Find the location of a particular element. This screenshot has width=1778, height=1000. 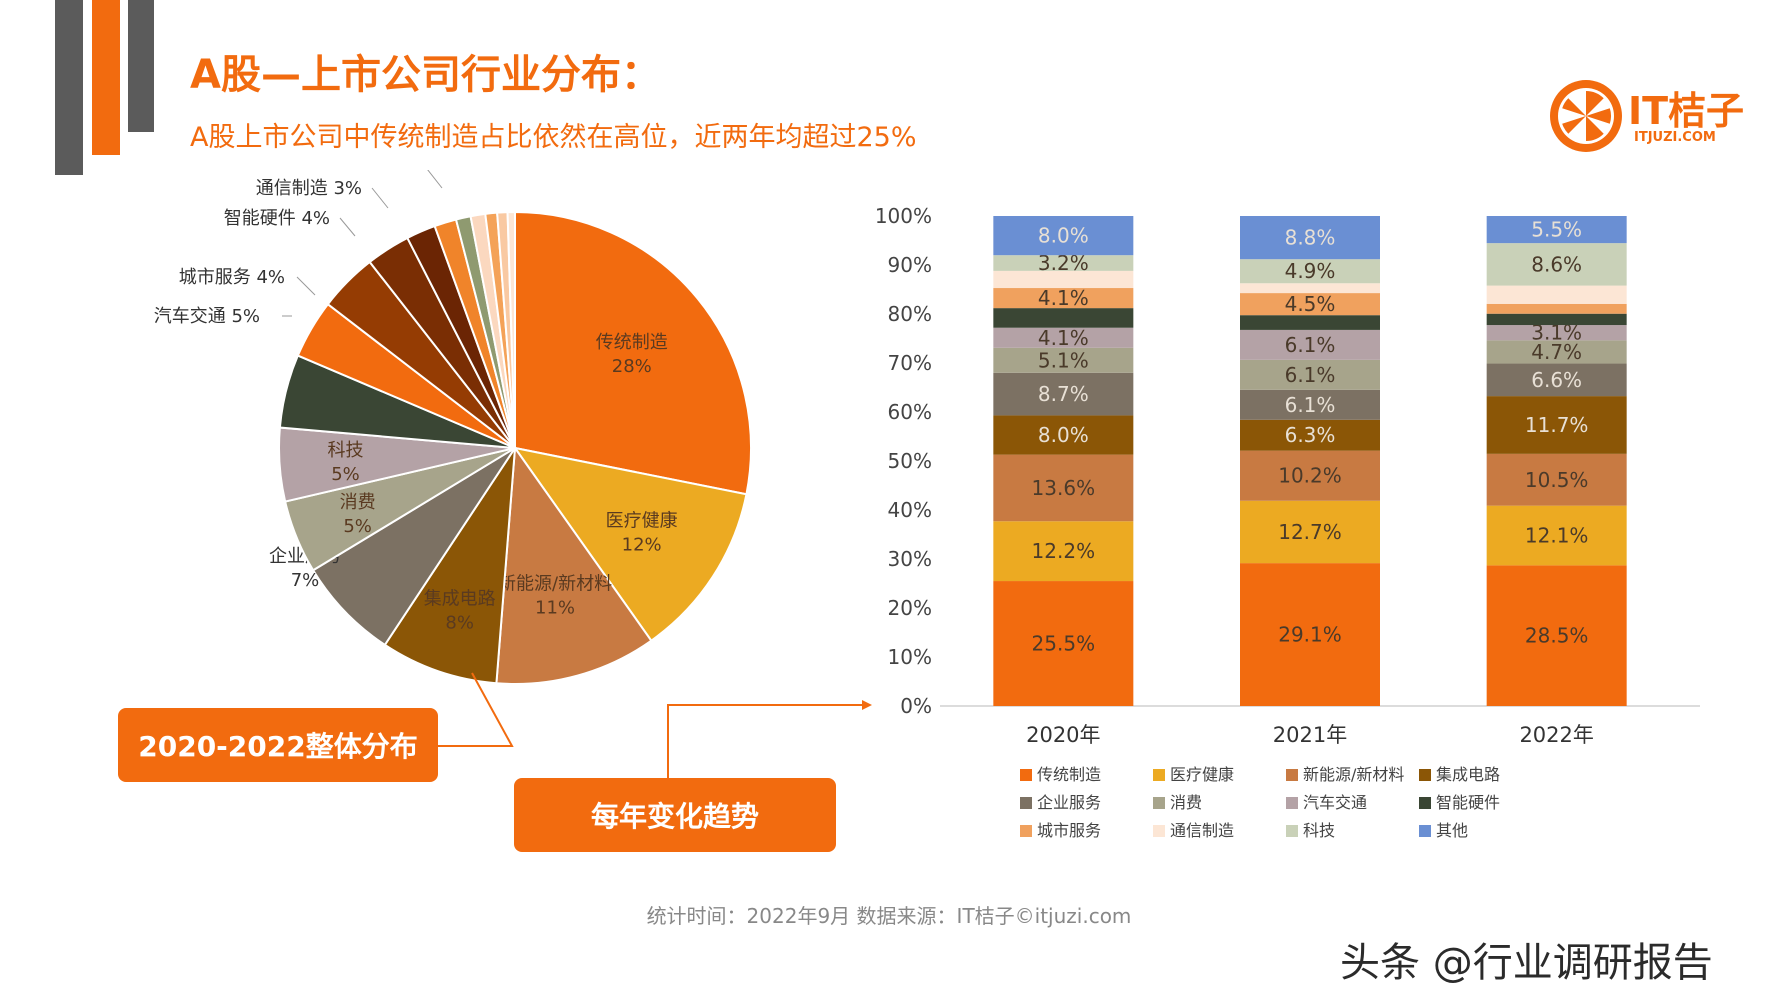

bar-data-label: 25.5% is located at coordinates (1064, 644).